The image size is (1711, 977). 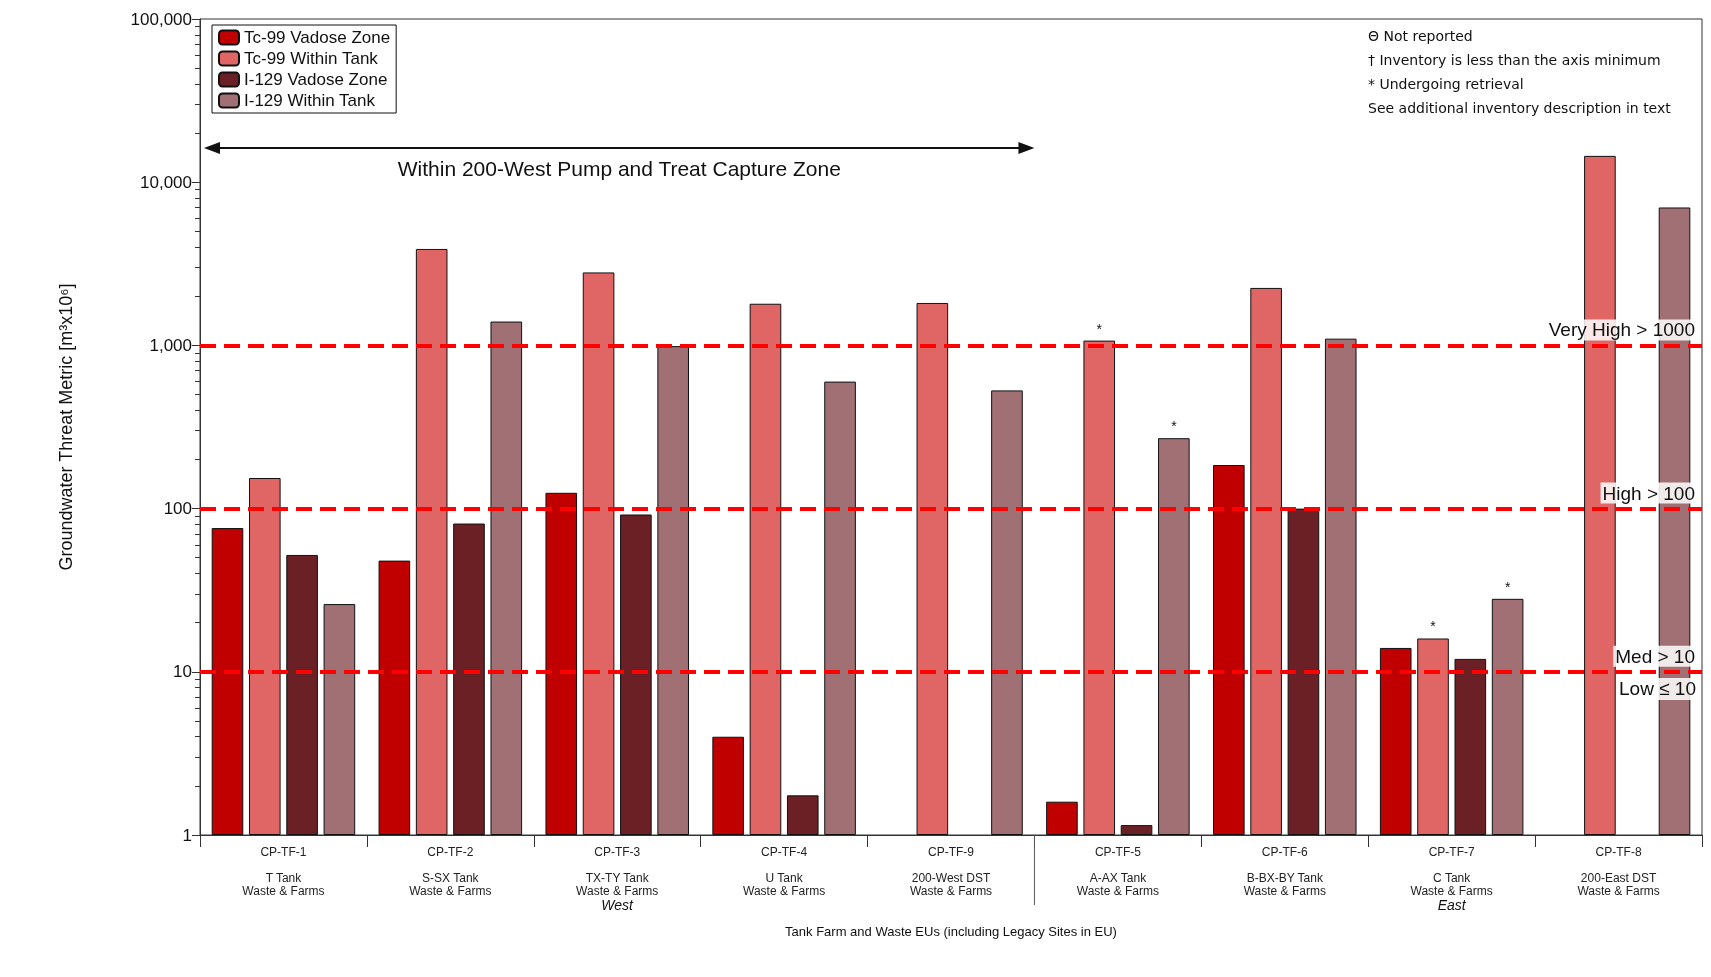 I want to click on annotation: † Inventory is less than the axis minimum, so click(x=1514, y=60).